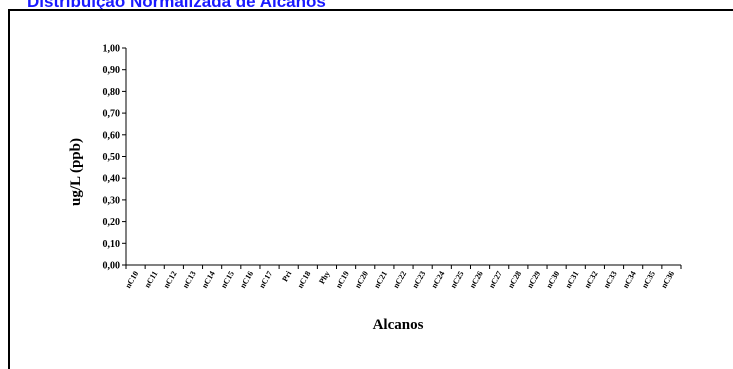  I want to click on x-tick-label: nC12, so click(170, 280).